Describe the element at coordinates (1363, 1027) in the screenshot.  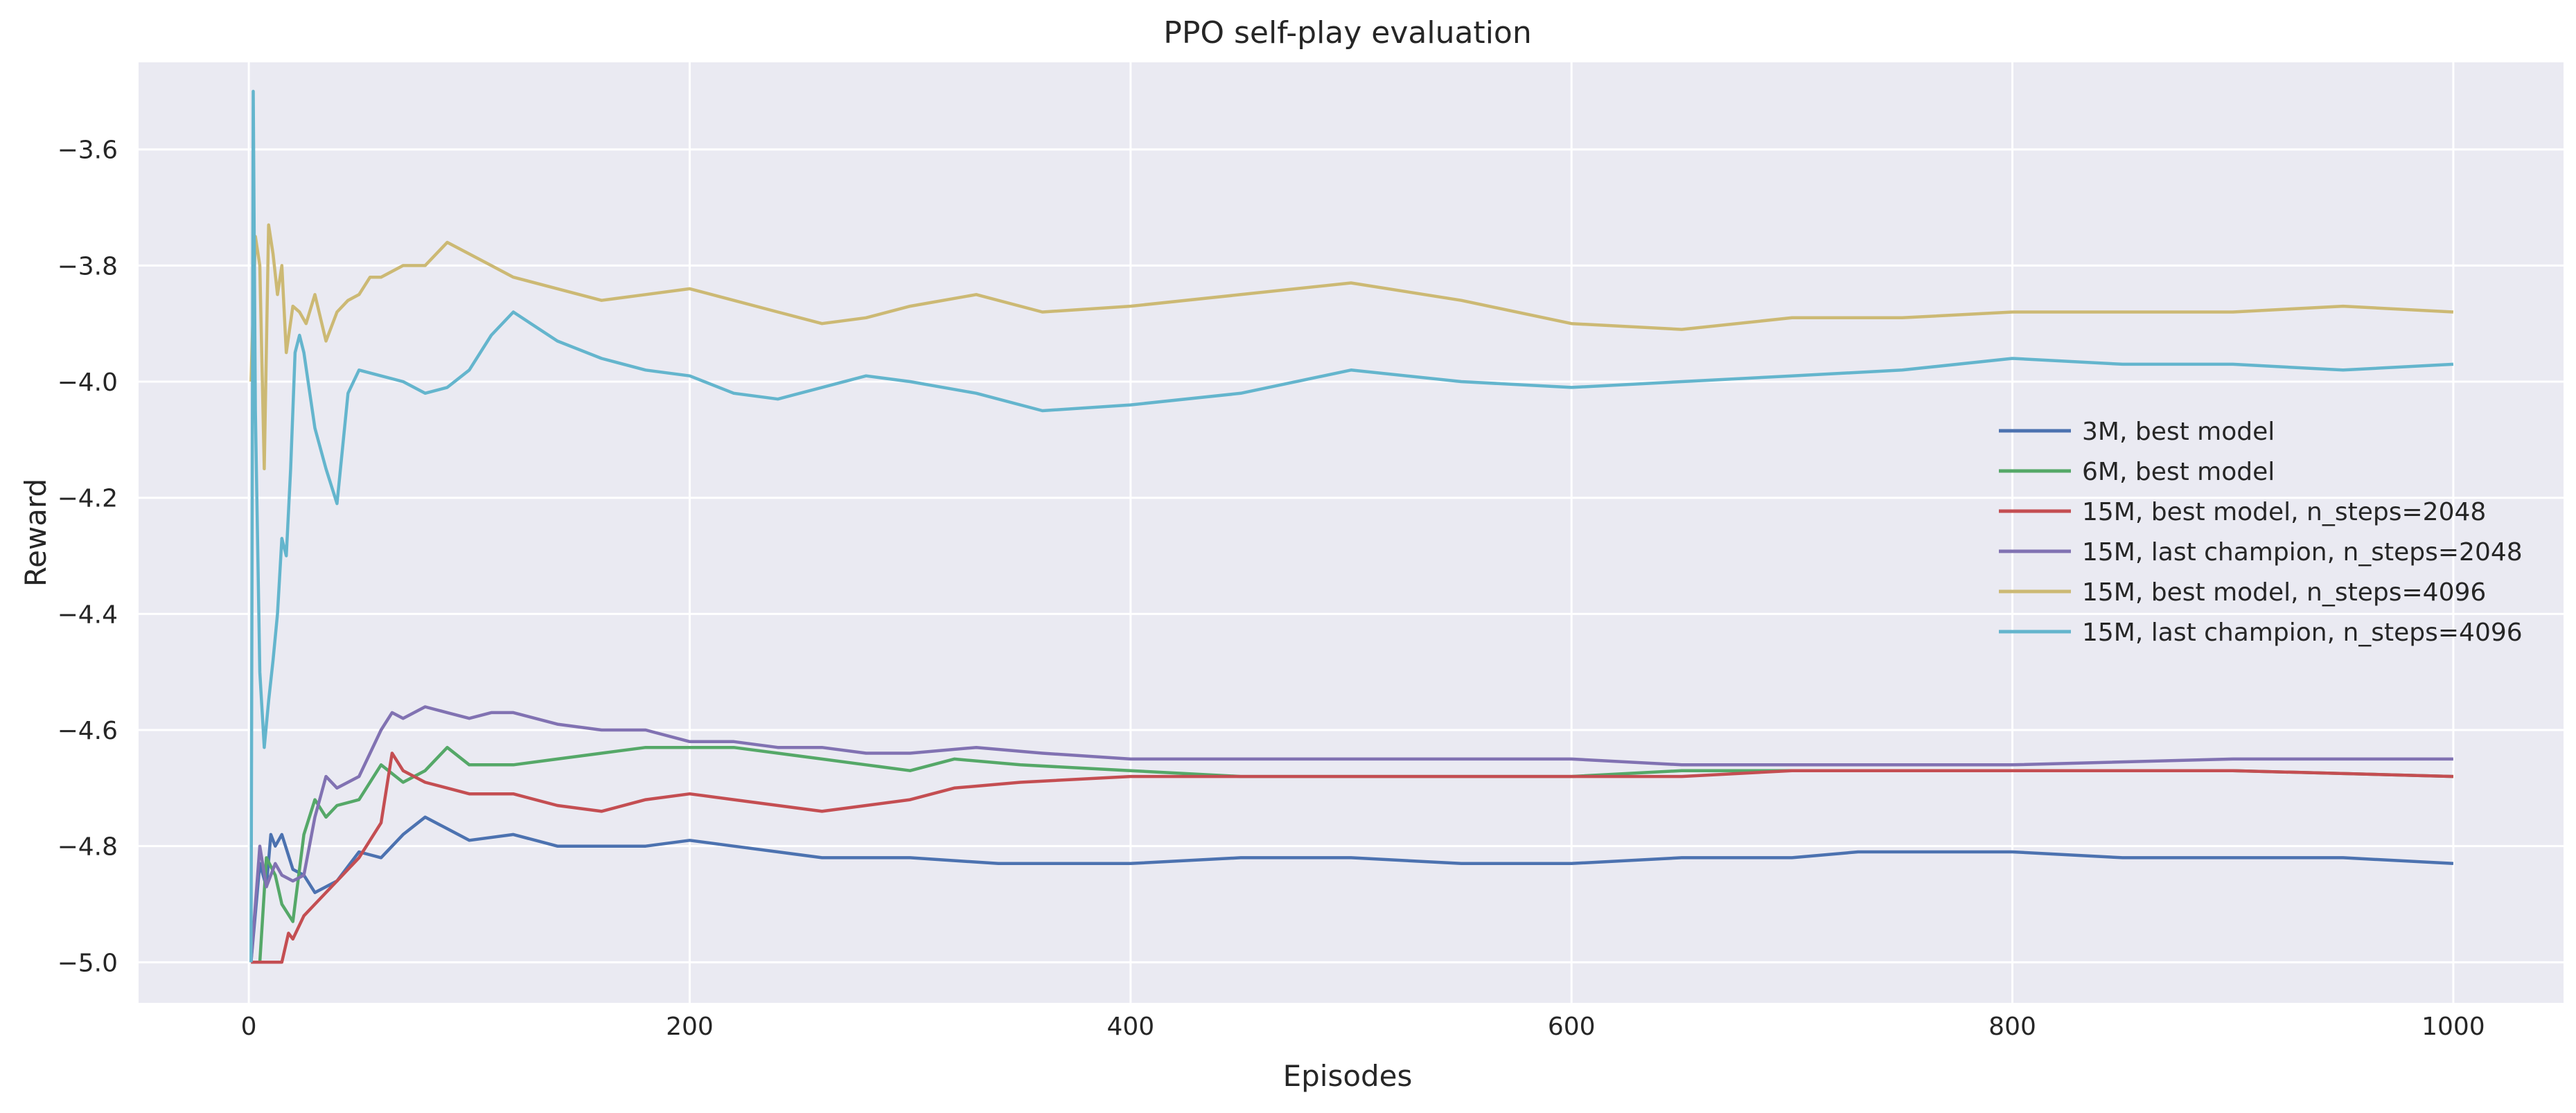
I see `x-axis-ticks: 0 200 400 600 800 1000` at that location.